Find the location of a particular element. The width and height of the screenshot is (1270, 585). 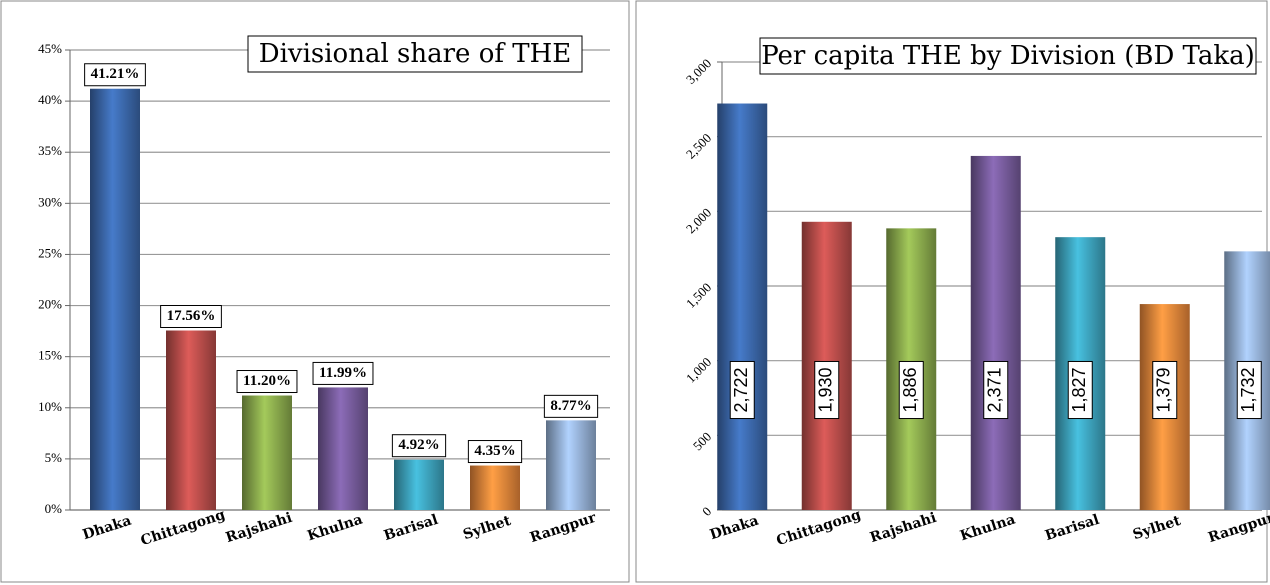

y-tick-label: 0% is located at coordinates (54, 508).